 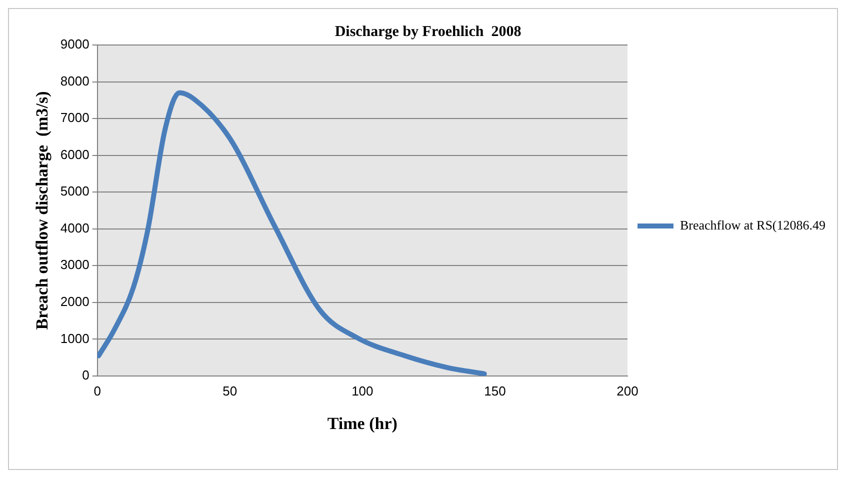 I want to click on y-tick-label: 5000, so click(x=75, y=191).